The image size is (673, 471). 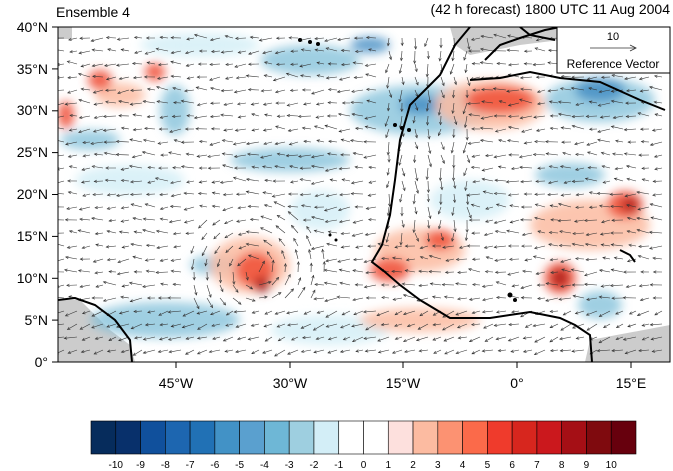 What do you see at coordinates (562, 465) in the screenshot?
I see `colorbar-tick-label: 8` at bounding box center [562, 465].